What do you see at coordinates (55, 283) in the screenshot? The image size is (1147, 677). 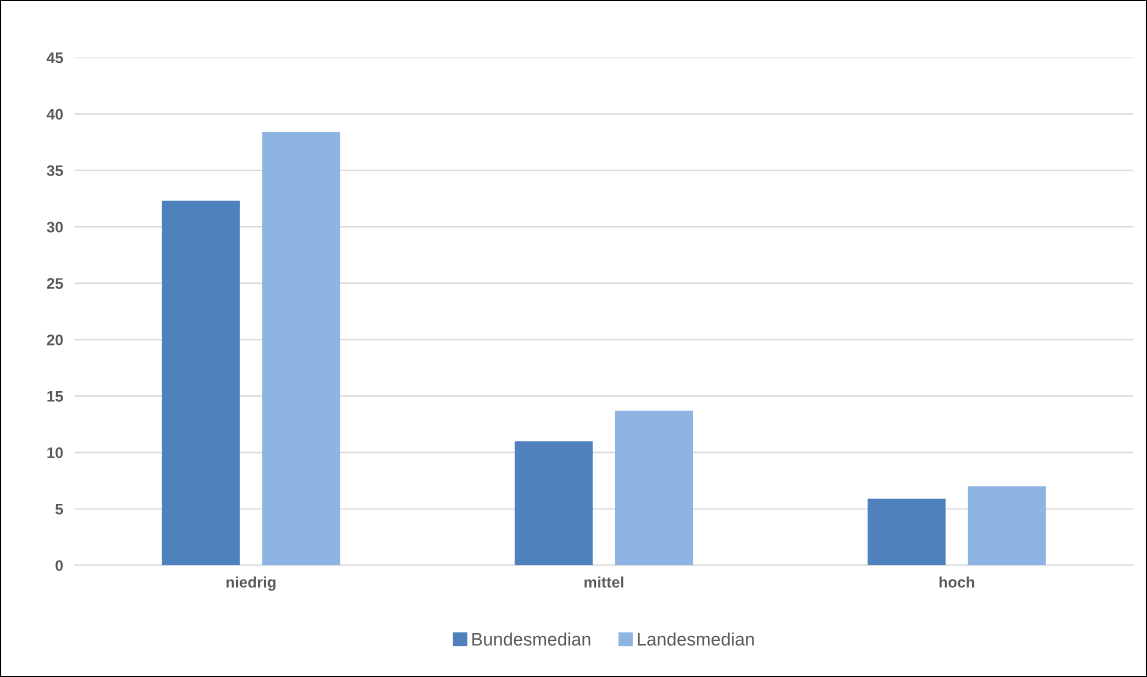 I see `y-tick-label: 25` at bounding box center [55, 283].